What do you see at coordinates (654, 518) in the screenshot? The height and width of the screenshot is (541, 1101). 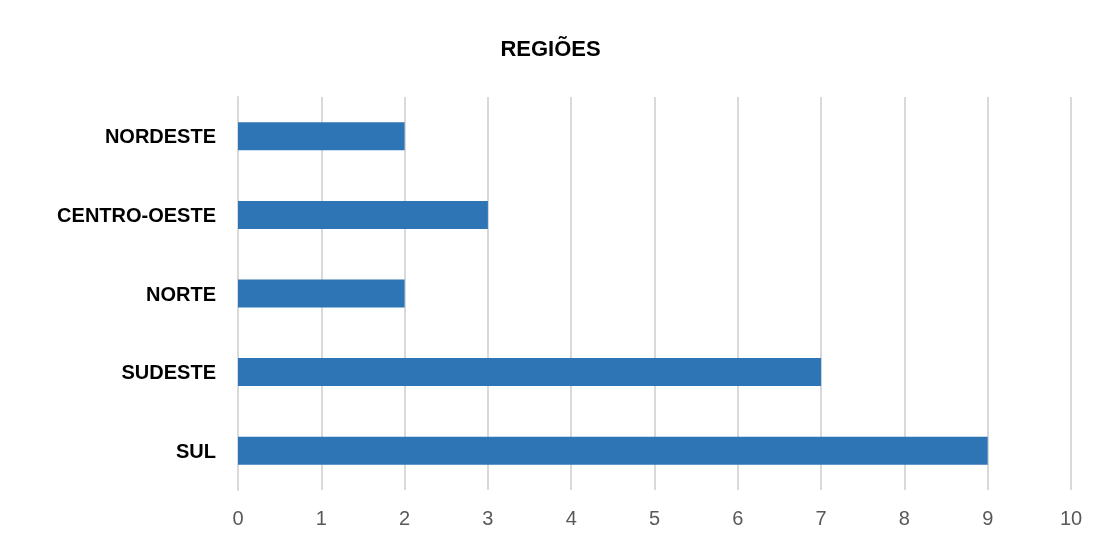 I see `x-tick-label: 5` at bounding box center [654, 518].